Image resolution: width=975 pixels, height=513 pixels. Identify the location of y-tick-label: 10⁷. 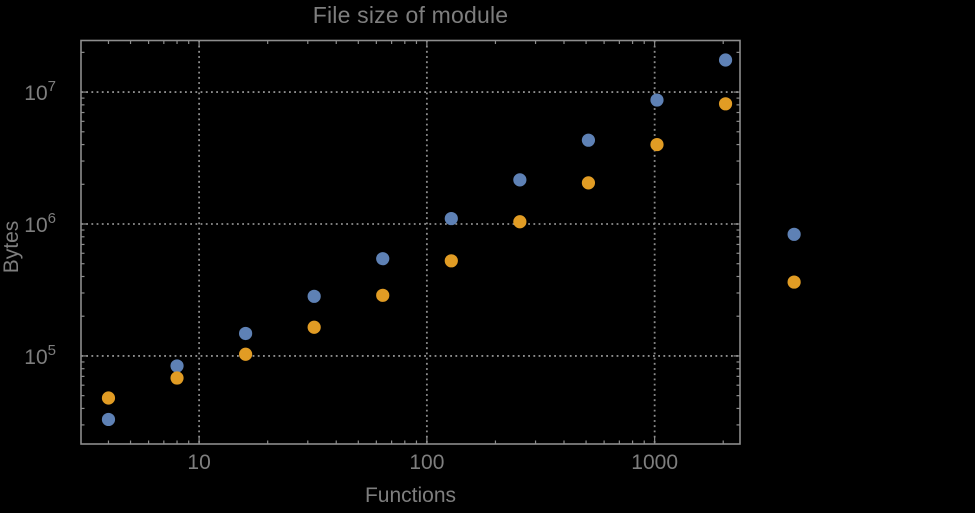
(40, 91).